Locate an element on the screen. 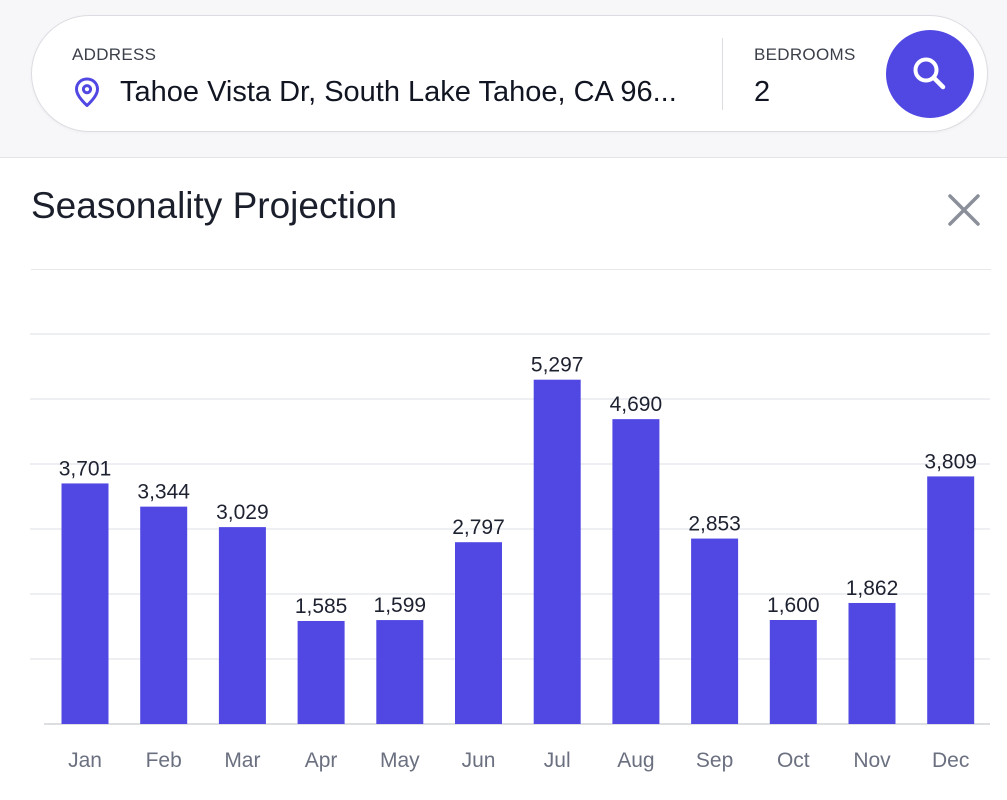 This screenshot has height=800, width=1007. bar-value-label: 1,585 is located at coordinates (321, 606).